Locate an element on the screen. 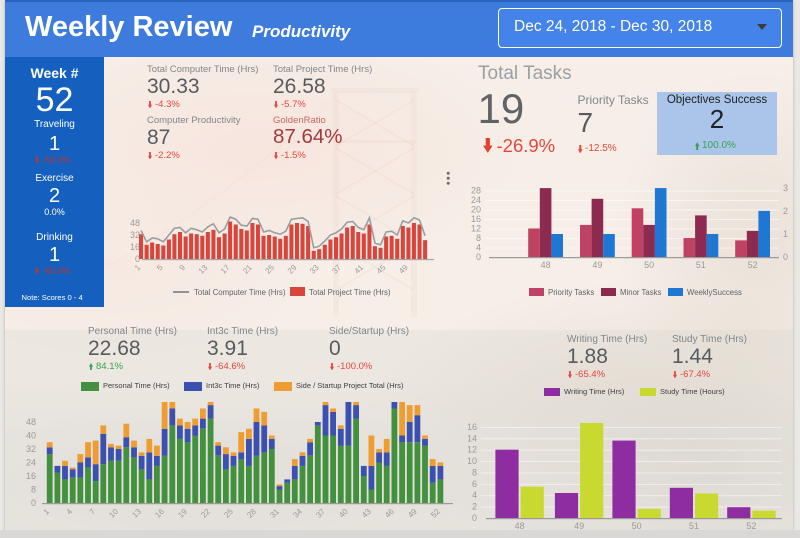 This screenshot has height=538, width=800. svg-text: 14 is located at coordinates (472, 438).